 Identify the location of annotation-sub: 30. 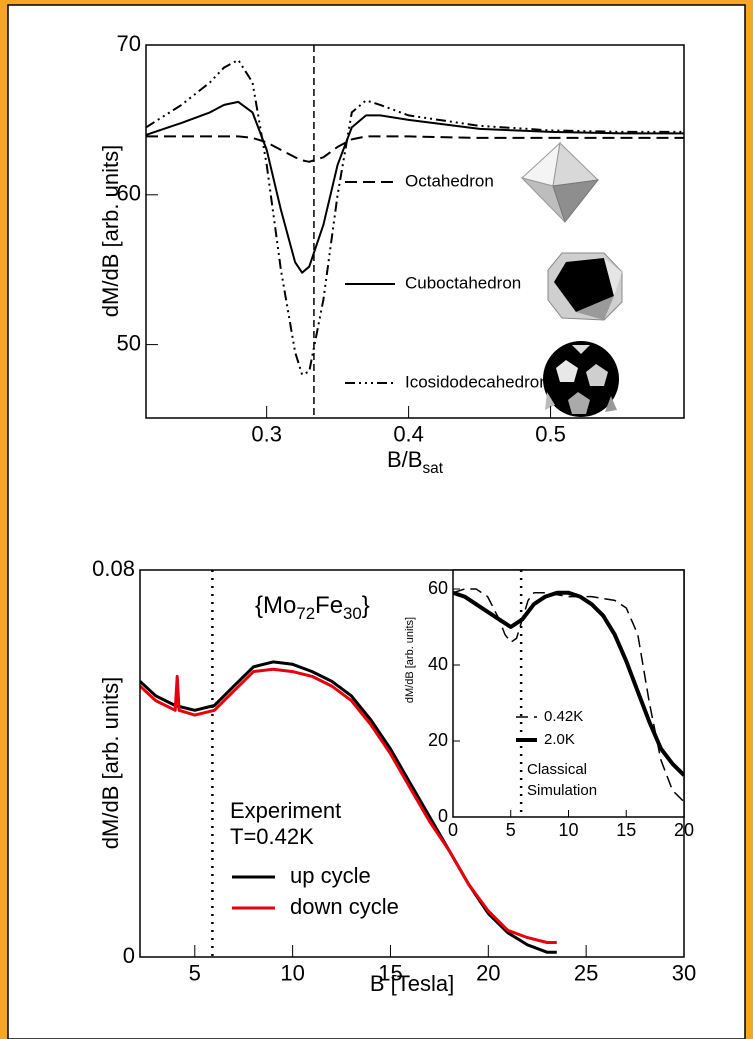
(352, 613).